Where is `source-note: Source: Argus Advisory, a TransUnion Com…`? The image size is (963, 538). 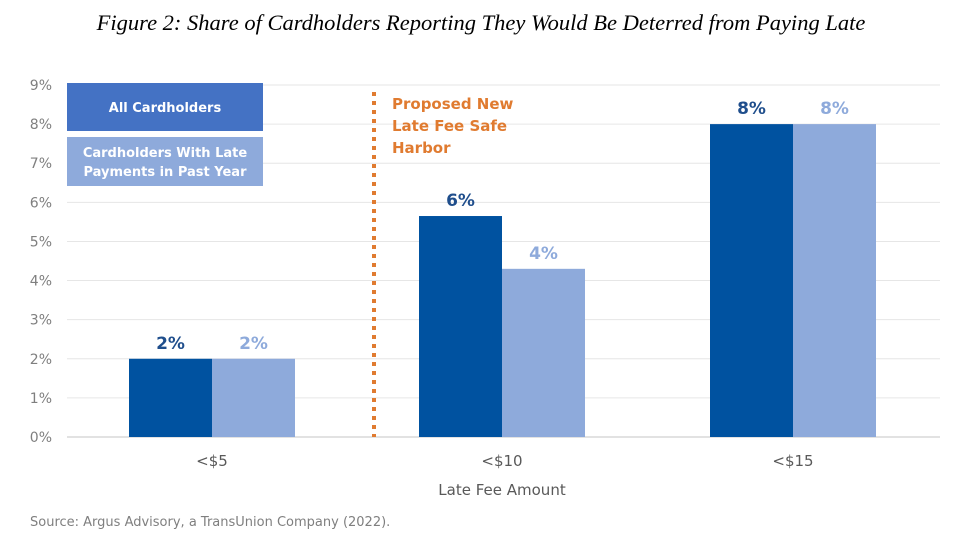
source-note: Source: Argus Advisory, a TransUnion Com… is located at coordinates (210, 522).